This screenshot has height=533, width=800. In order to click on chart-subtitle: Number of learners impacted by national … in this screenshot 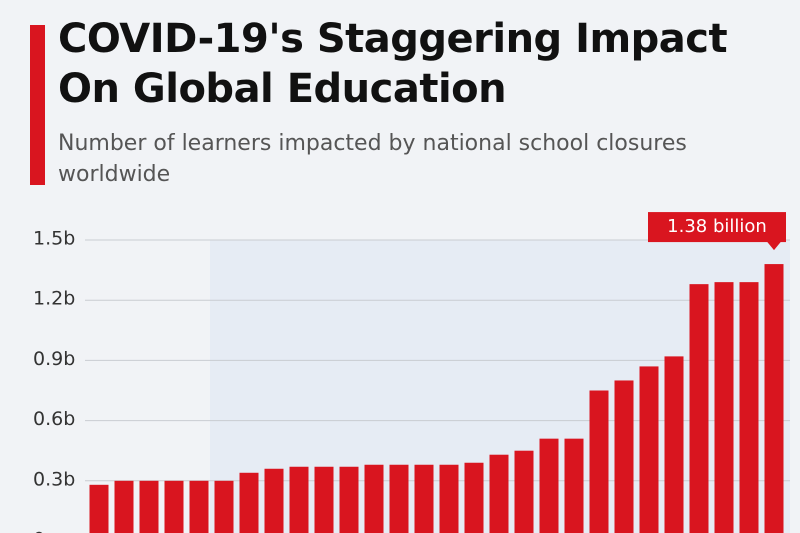, I will do `click(372, 159)`.